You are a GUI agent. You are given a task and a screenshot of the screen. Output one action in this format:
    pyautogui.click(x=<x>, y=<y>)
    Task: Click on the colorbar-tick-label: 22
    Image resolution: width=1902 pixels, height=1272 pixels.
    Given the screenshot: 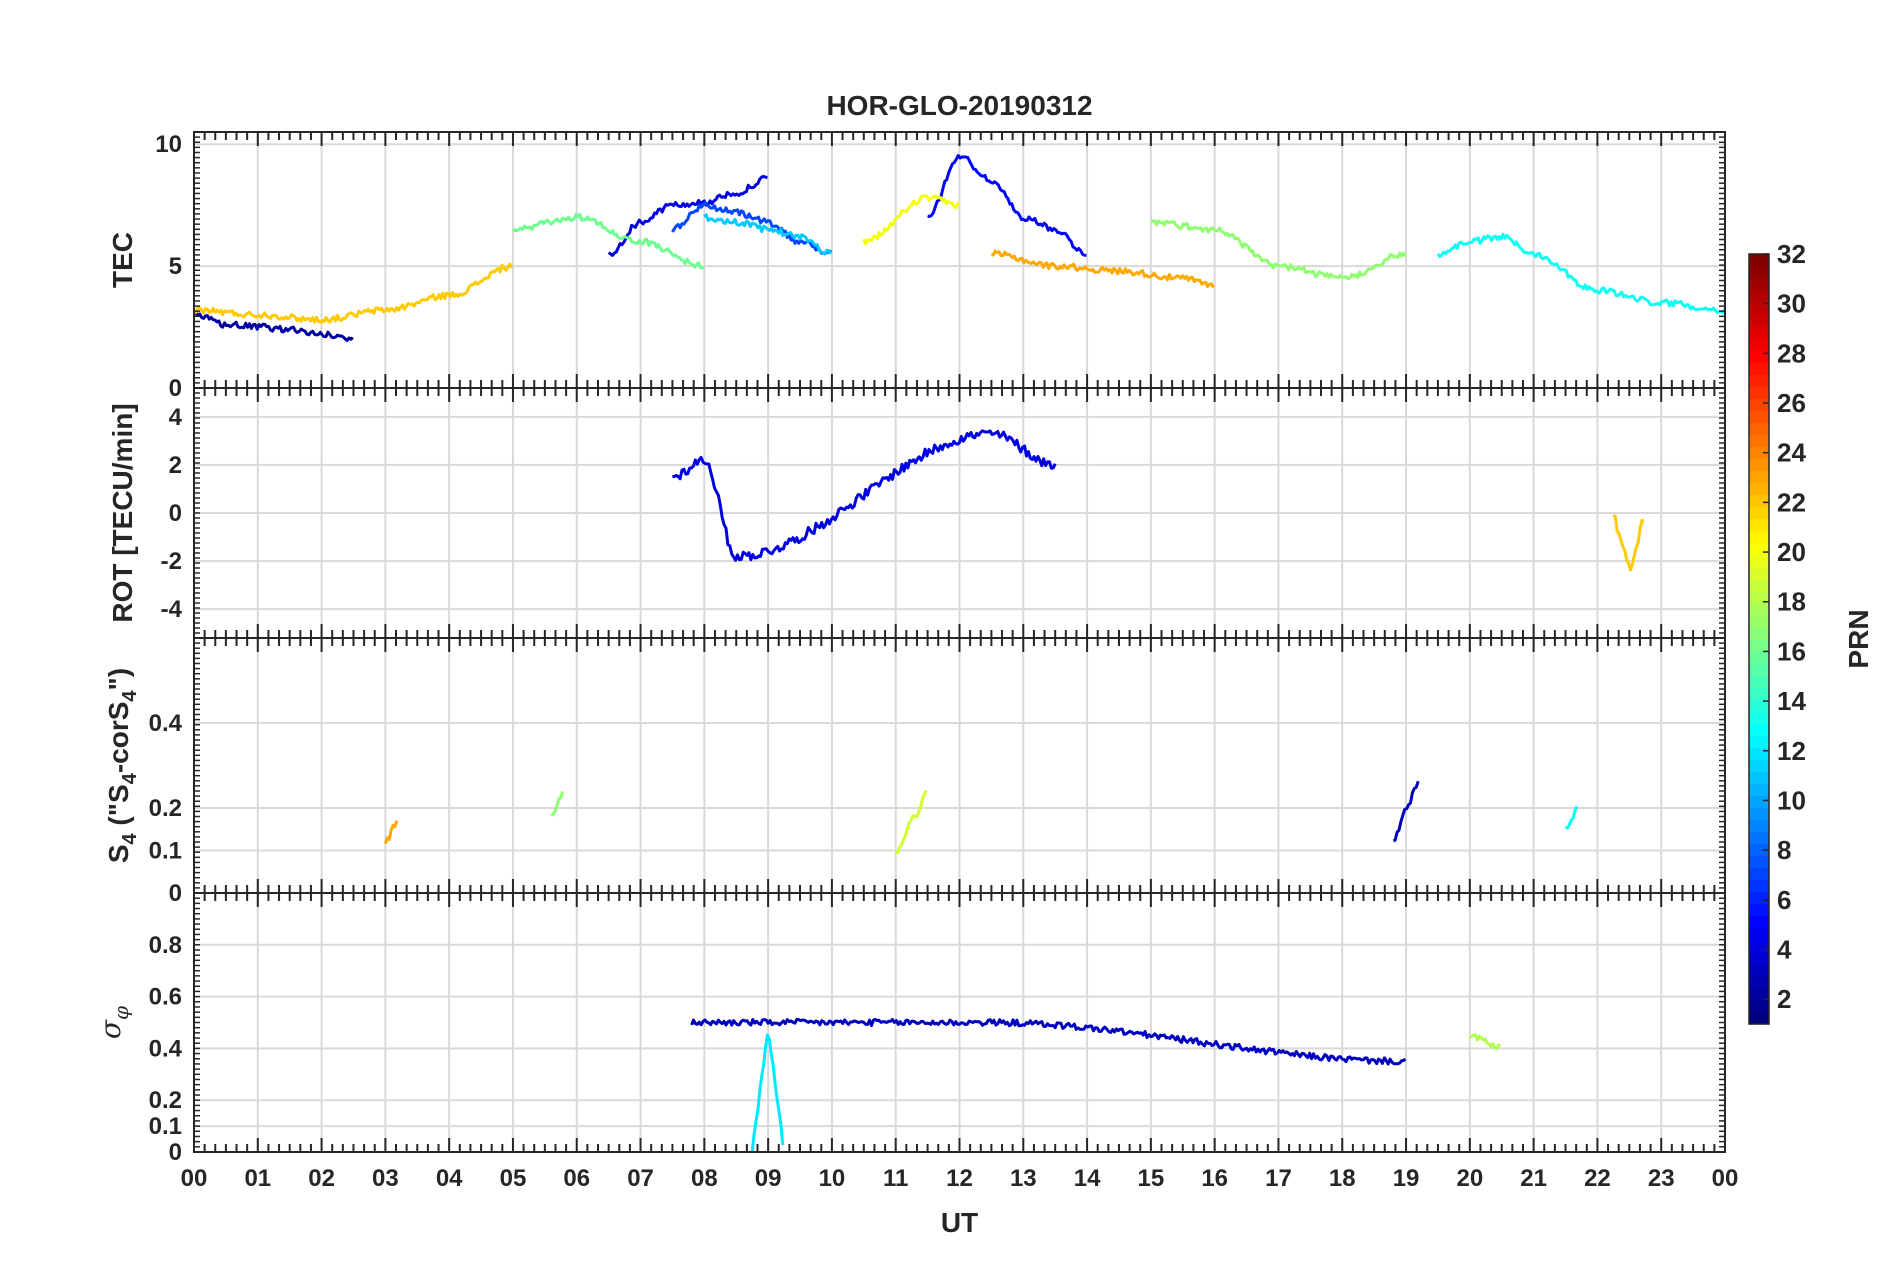 What is the action you would take?
    pyautogui.click(x=1791, y=502)
    